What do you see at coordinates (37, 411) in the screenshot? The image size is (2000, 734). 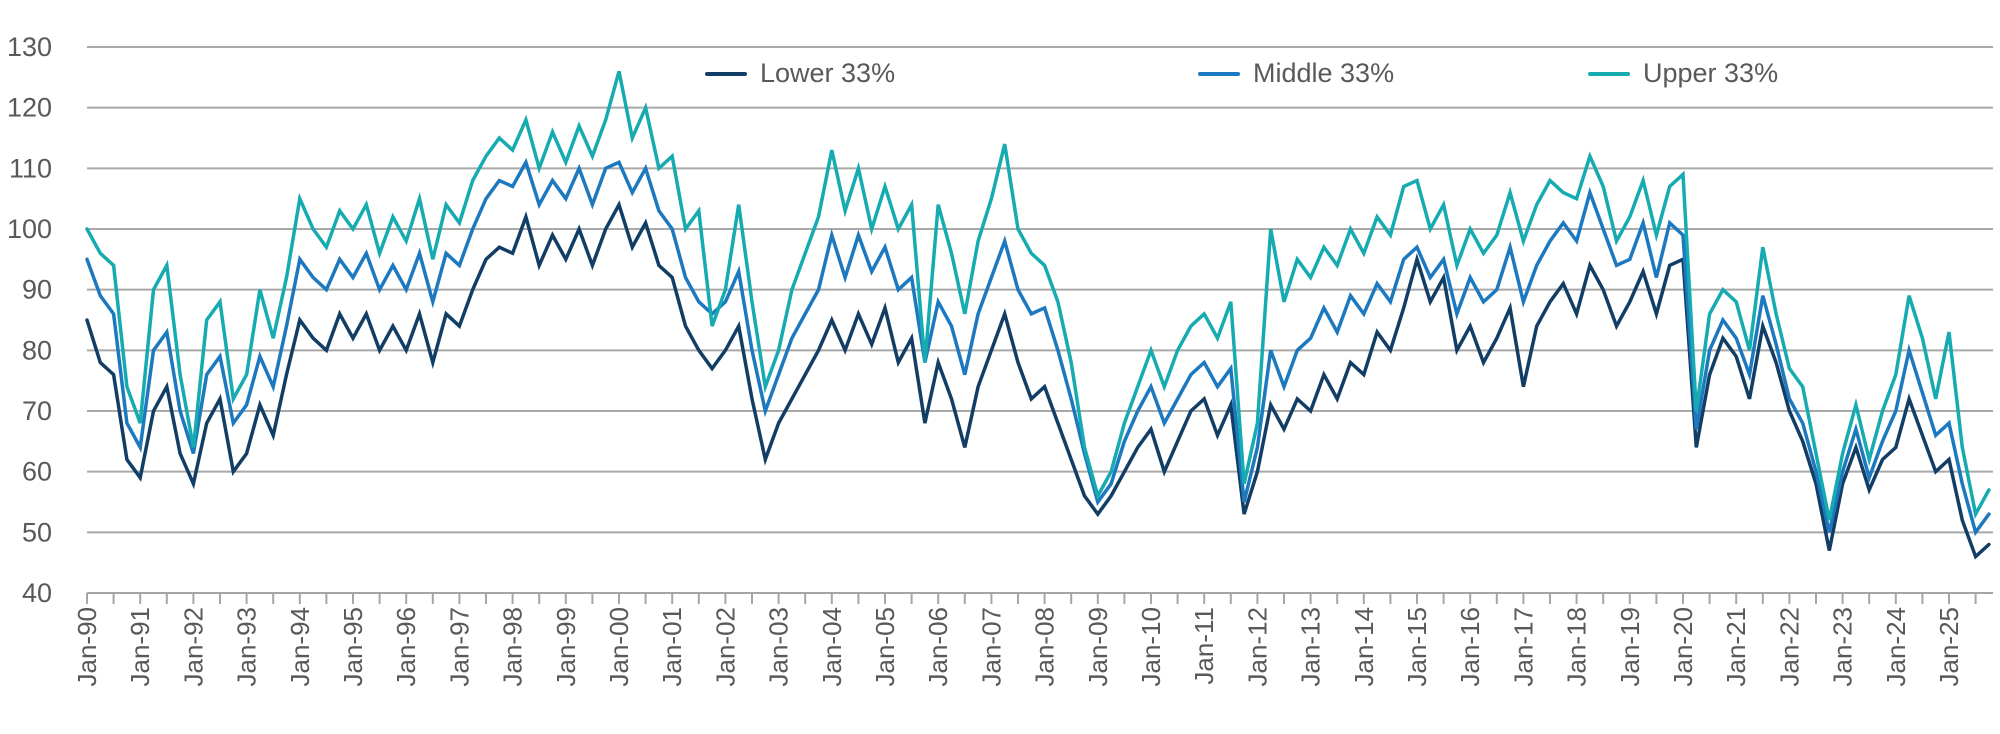 I see `y-tick-label: 70` at bounding box center [37, 411].